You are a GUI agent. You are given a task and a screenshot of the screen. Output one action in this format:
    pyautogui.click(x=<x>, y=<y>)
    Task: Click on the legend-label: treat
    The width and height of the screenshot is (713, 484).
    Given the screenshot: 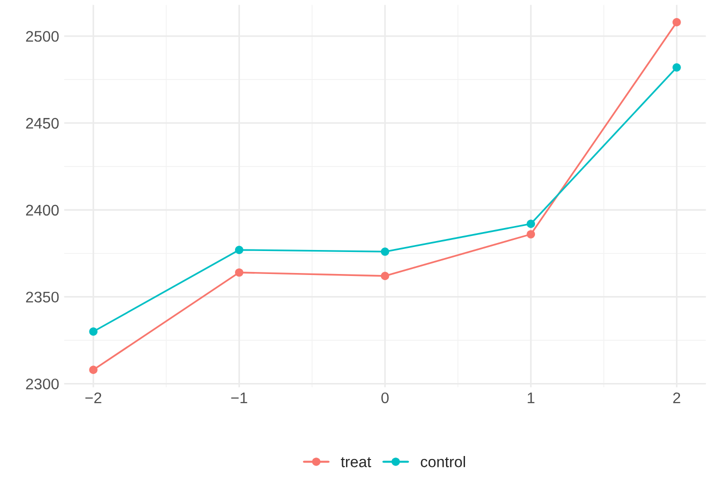 What is the action you would take?
    pyautogui.click(x=356, y=462)
    